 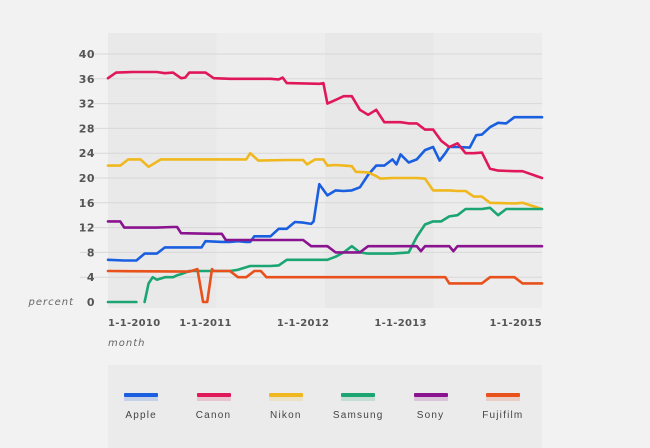 I want to click on y-tick-label: 4, so click(x=91, y=277).